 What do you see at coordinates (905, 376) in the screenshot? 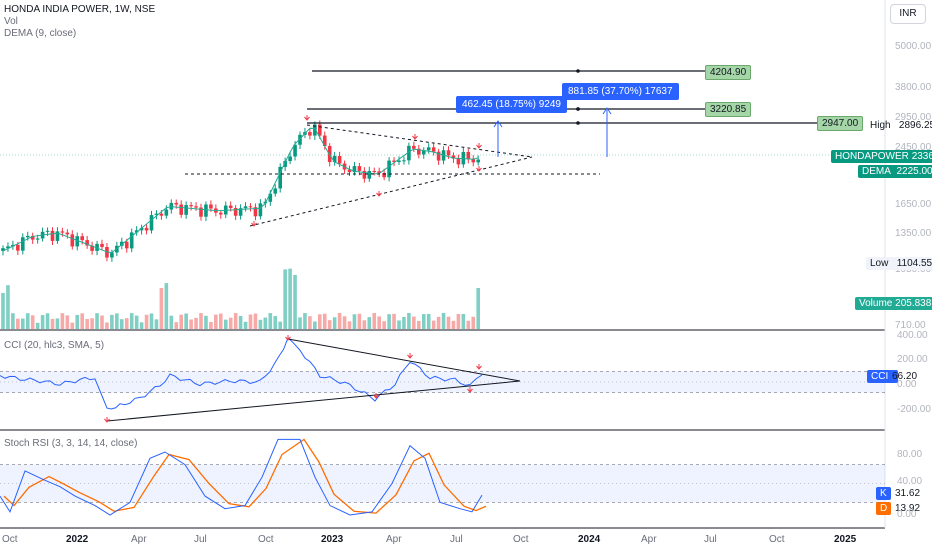
I see `cci-value: 66.20` at bounding box center [905, 376].